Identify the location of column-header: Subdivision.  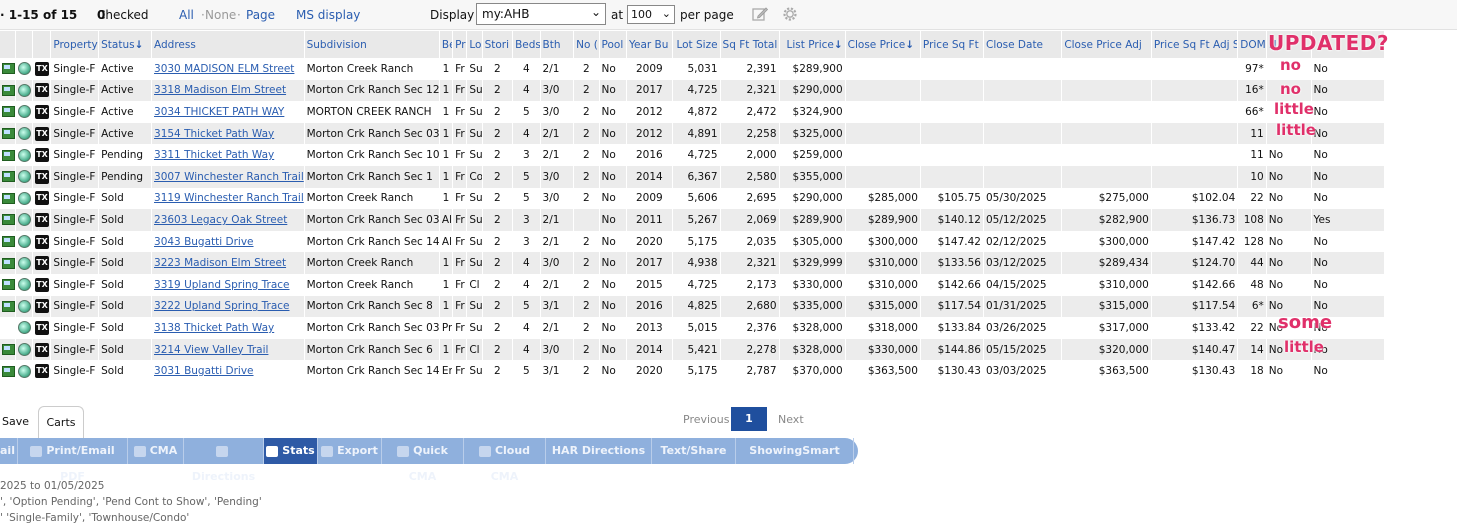
(372, 44).